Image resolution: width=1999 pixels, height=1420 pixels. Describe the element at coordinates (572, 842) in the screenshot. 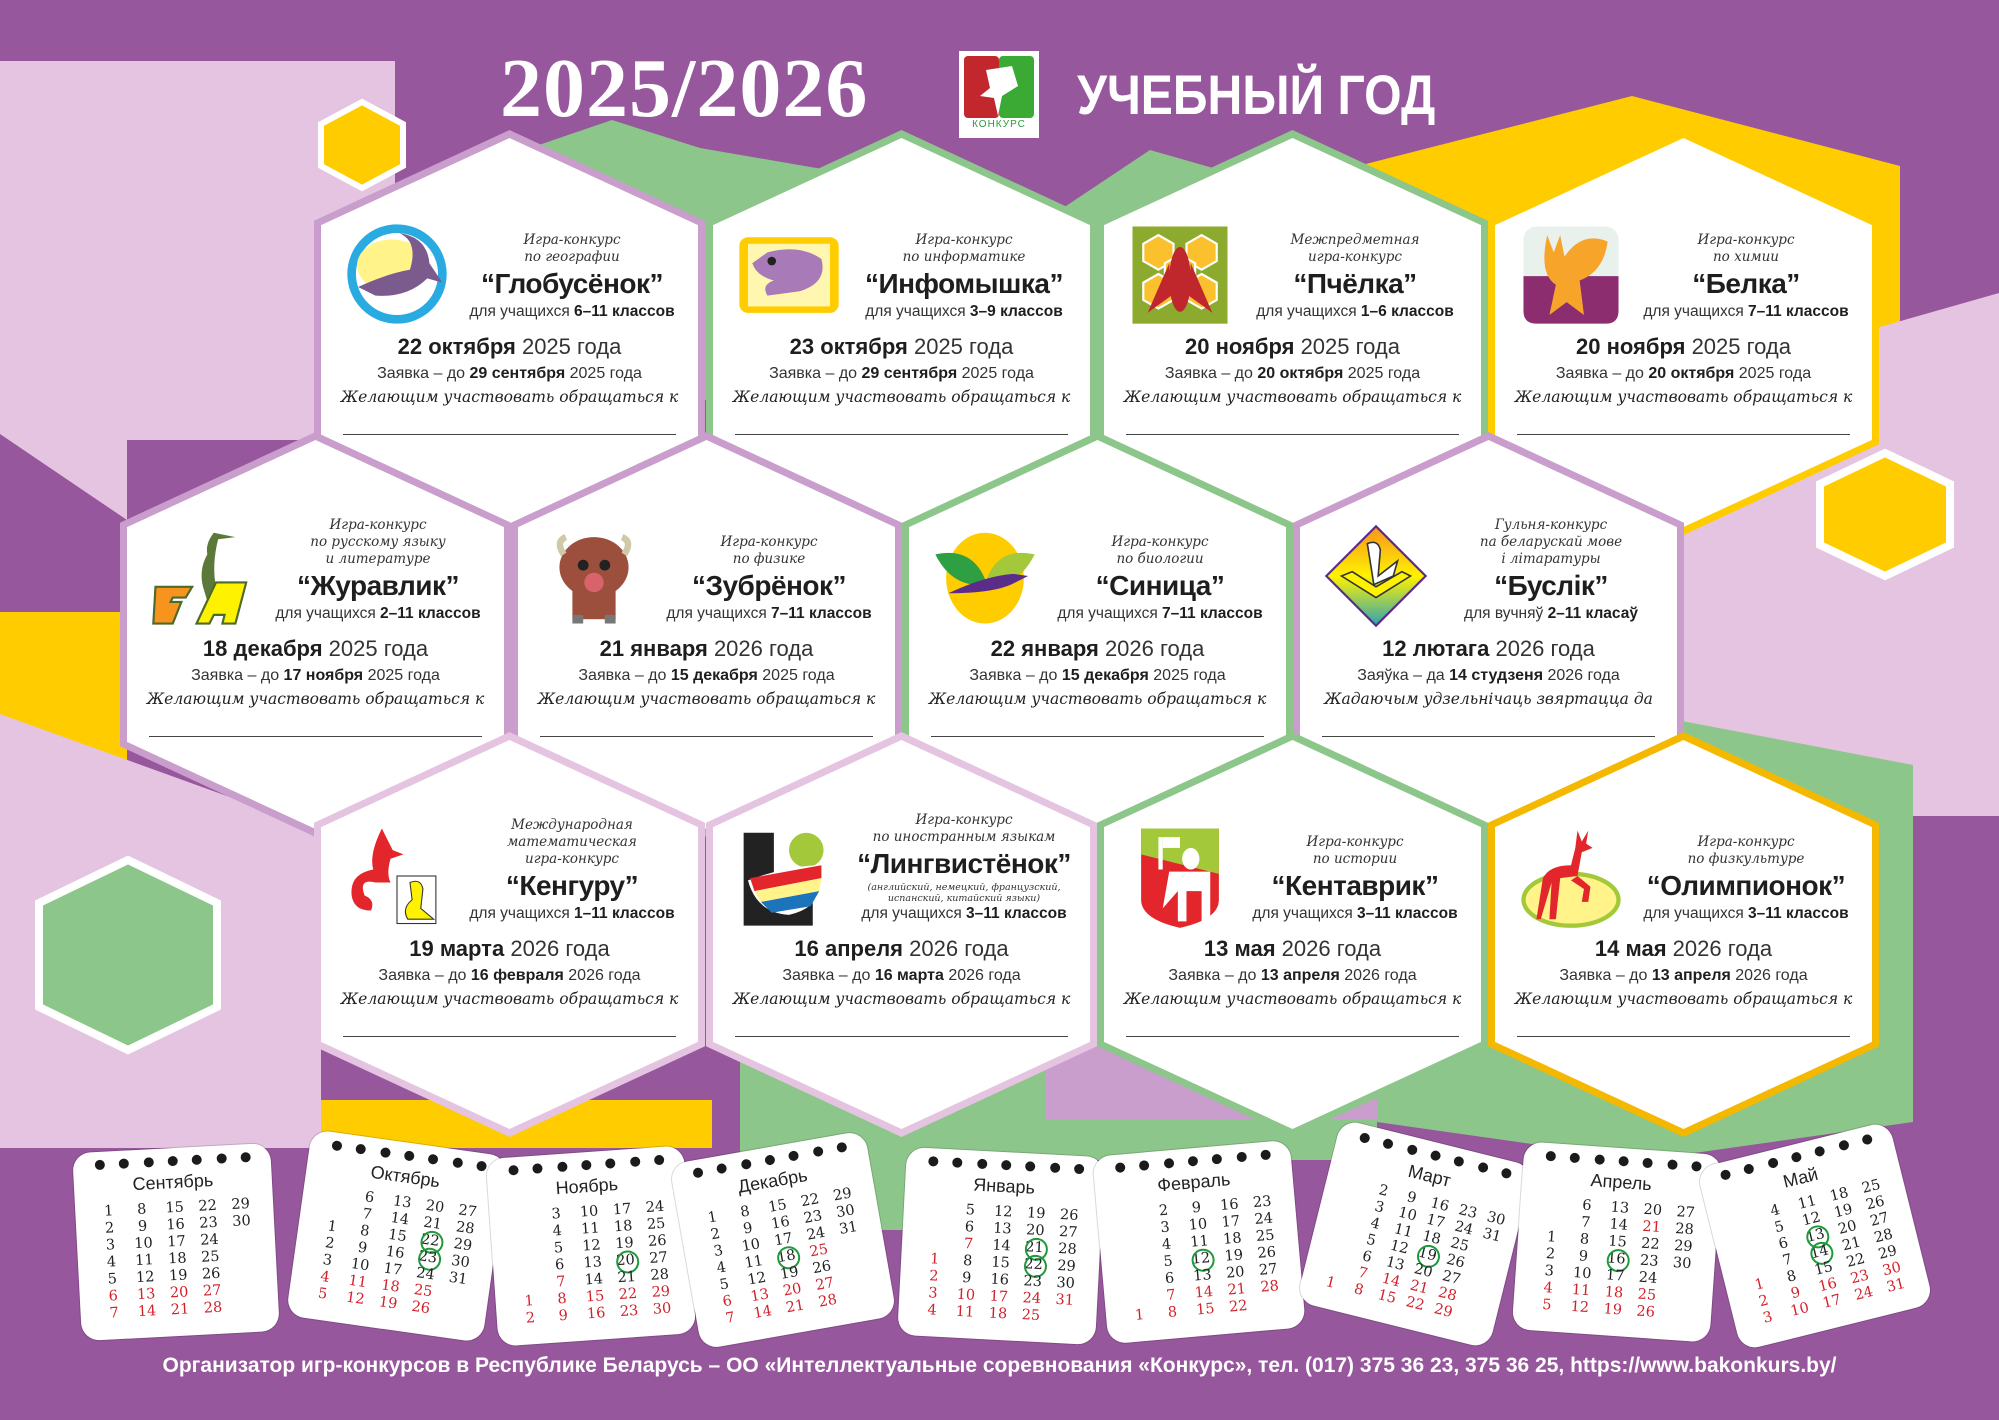

I see `contest-subtitle-line: математическая` at that location.